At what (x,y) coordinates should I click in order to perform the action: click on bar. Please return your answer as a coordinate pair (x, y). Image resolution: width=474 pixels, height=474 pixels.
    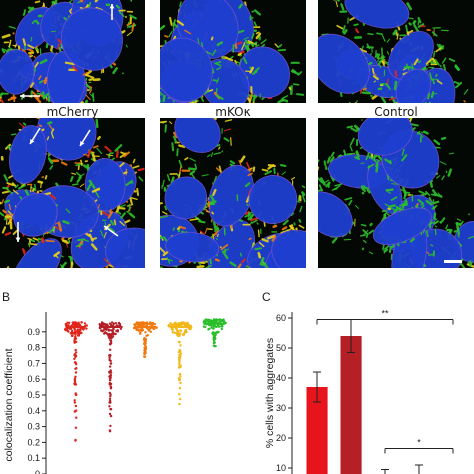
    Looking at the image, I should click on (351, 405).